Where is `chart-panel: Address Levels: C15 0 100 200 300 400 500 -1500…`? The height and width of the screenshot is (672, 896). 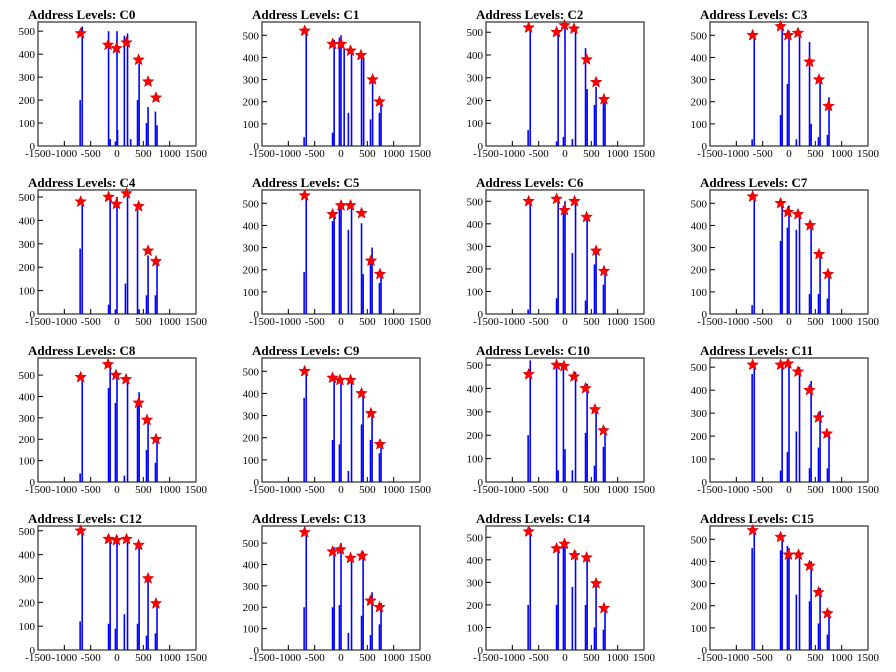 chart-panel: Address Levels: C15 0 100 200 300 400 500 -1500… is located at coordinates (785, 587).